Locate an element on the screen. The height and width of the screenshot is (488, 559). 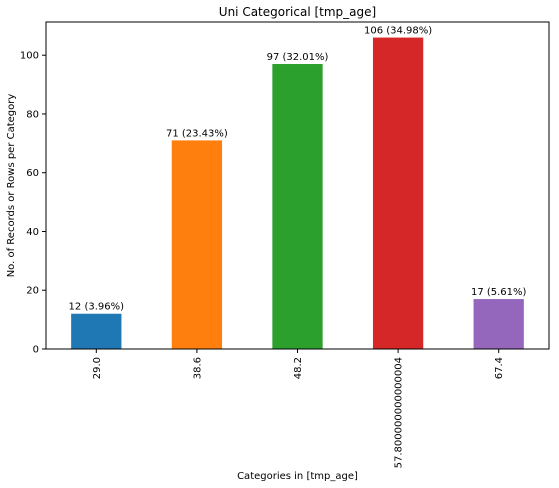
x-tick-label-2: 48.2 is located at coordinates (298, 368).